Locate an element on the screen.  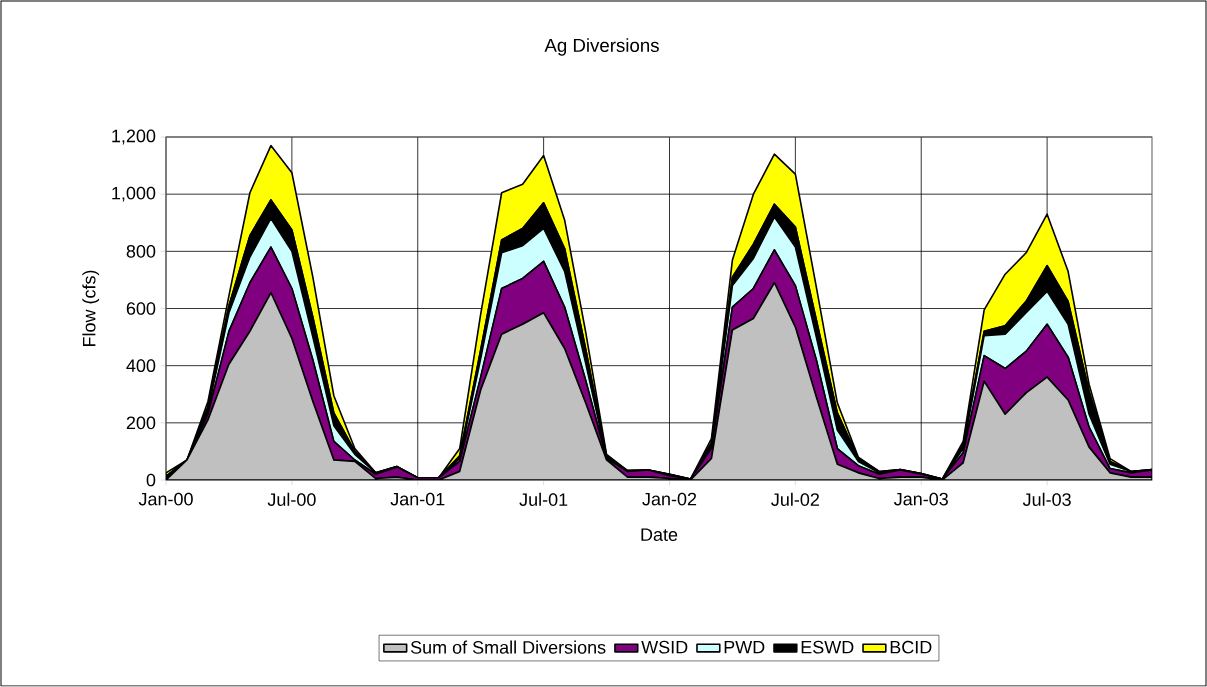
y-axis-title: Flow (cfs) is located at coordinates (91, 308).